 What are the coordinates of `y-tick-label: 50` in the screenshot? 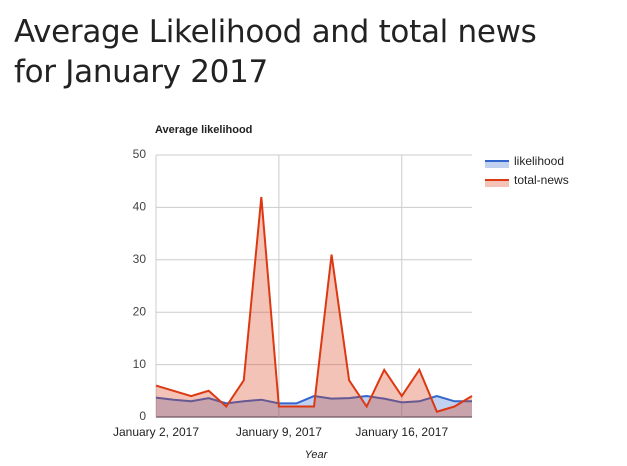 It's located at (140, 154).